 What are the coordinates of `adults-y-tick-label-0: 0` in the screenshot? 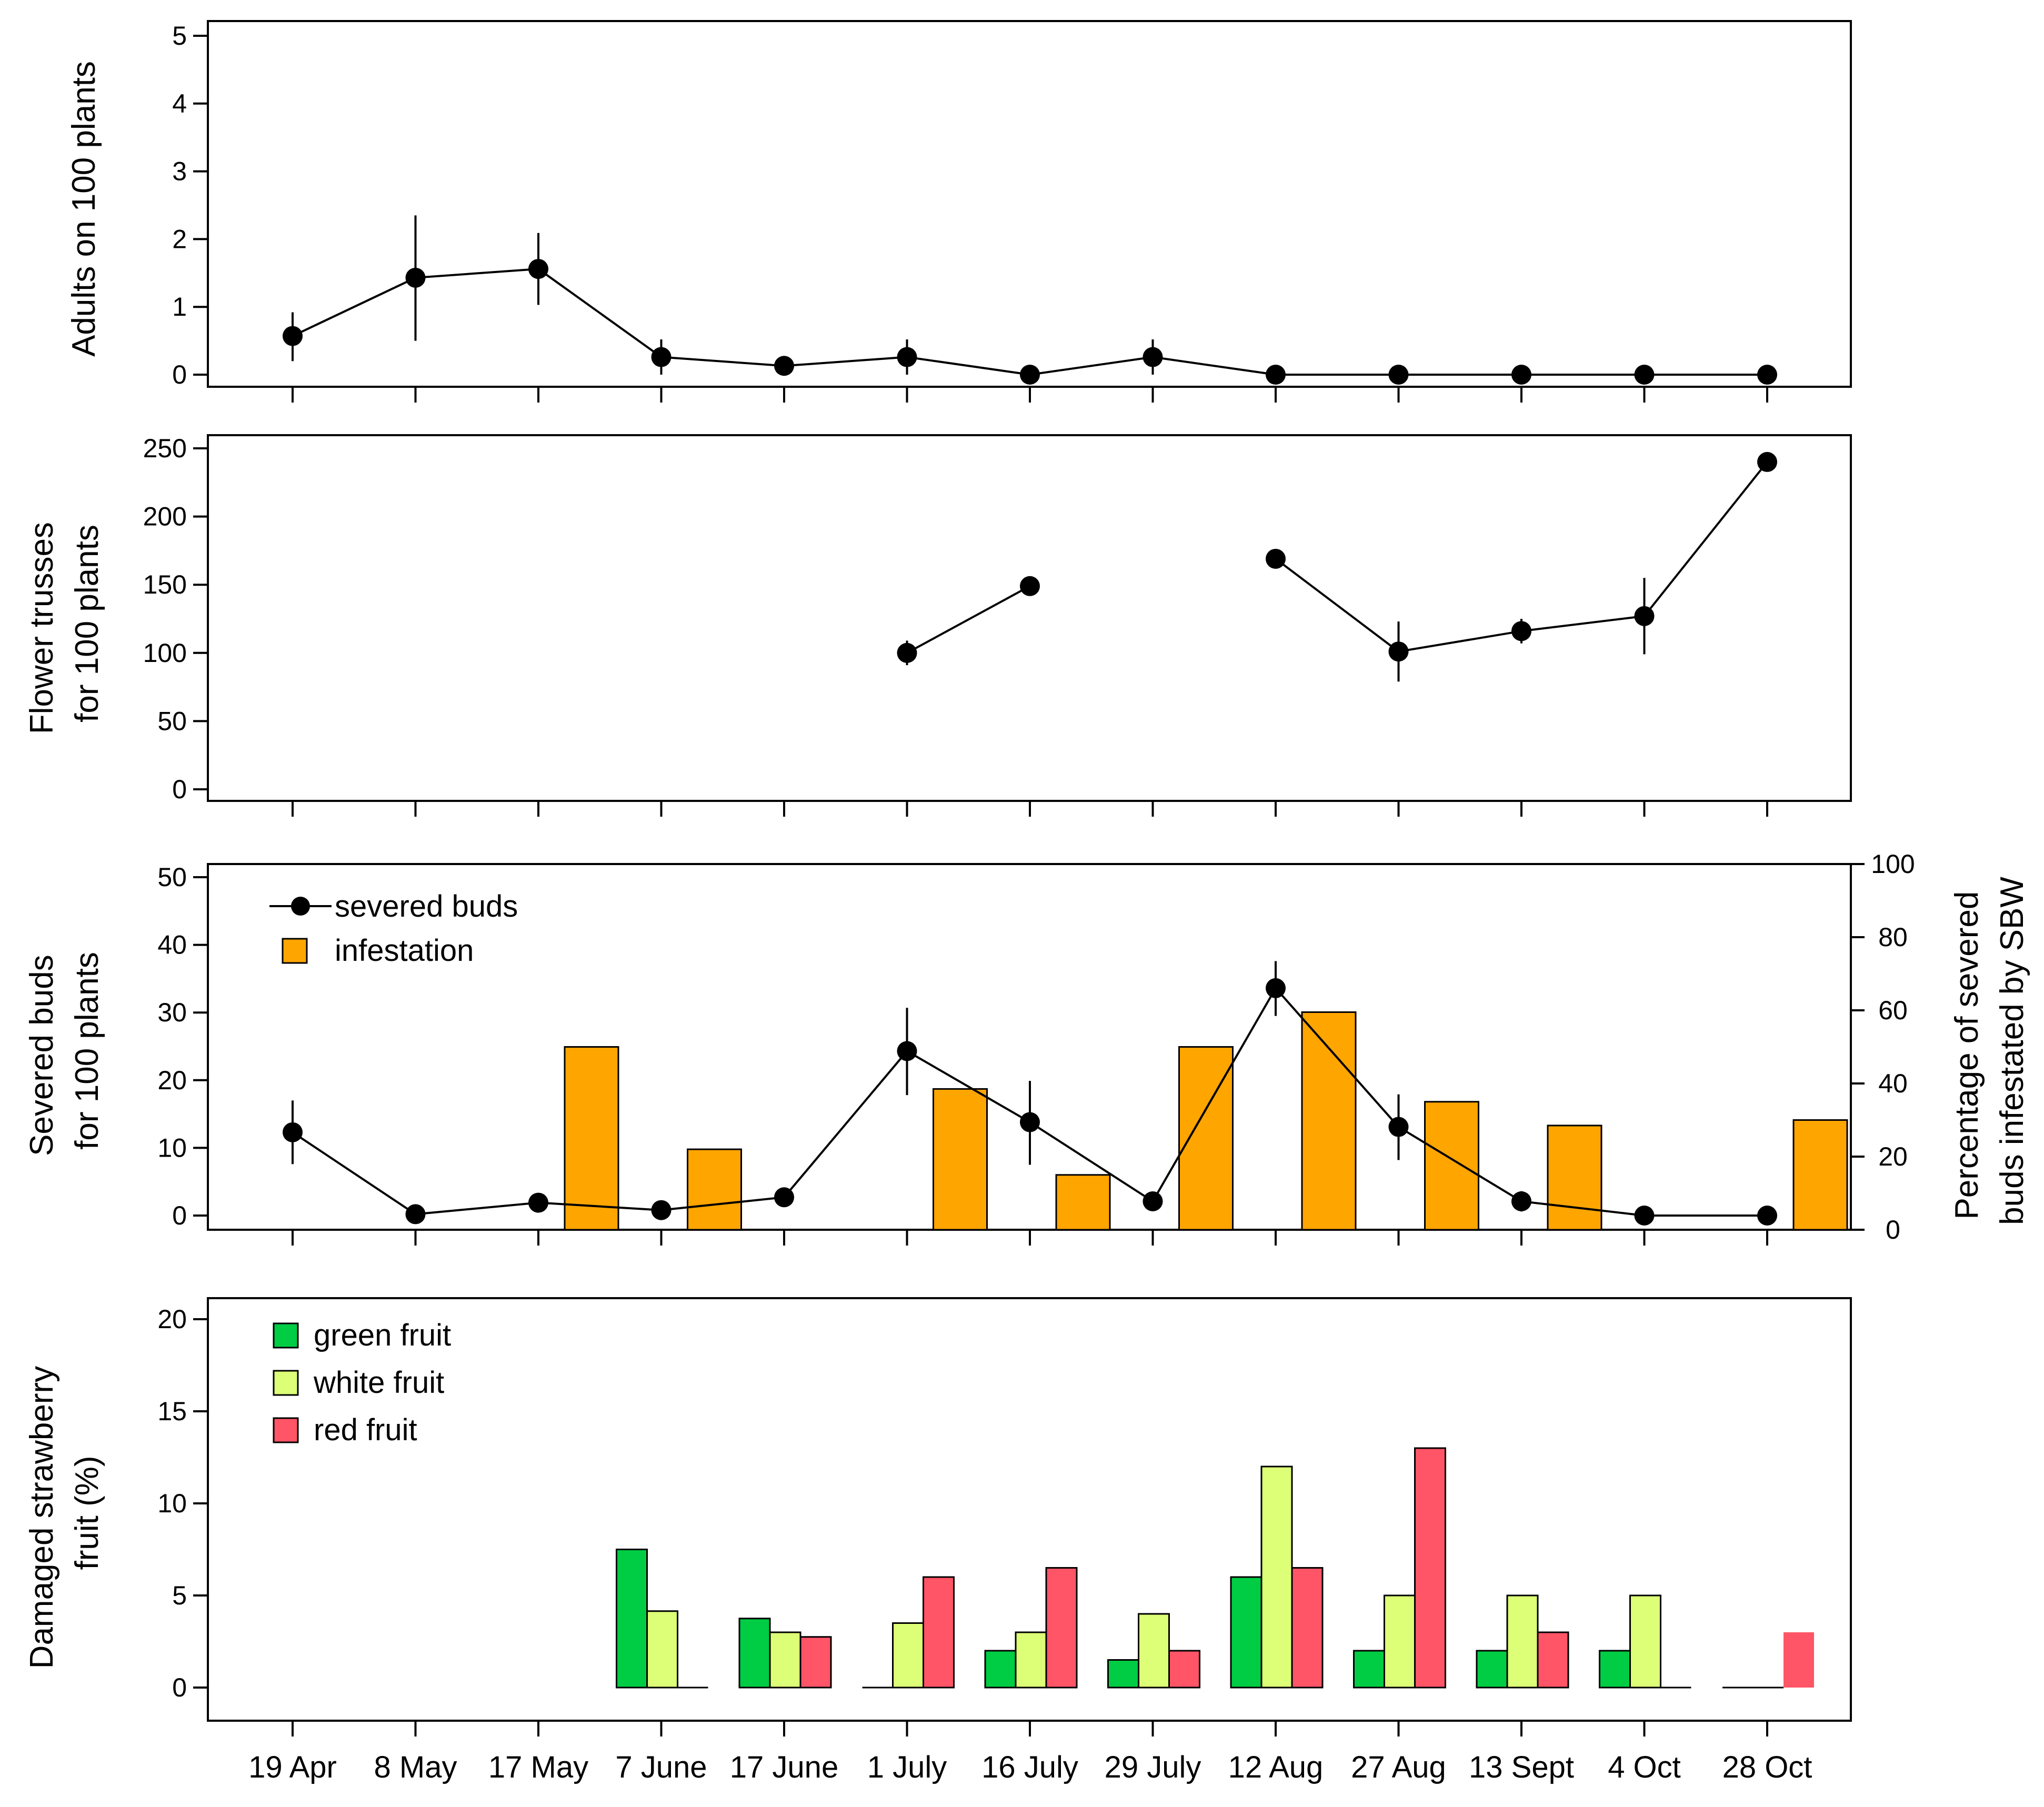 It's located at (179, 375).